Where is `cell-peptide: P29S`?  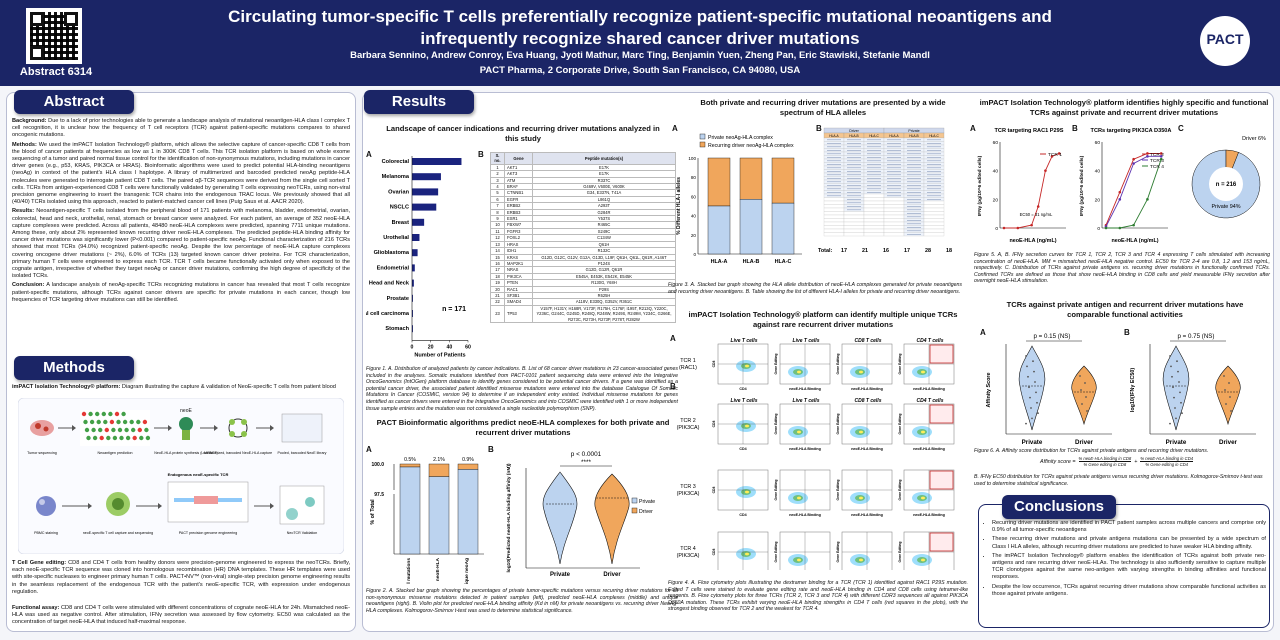 cell-peptide: P29S is located at coordinates (604, 289).